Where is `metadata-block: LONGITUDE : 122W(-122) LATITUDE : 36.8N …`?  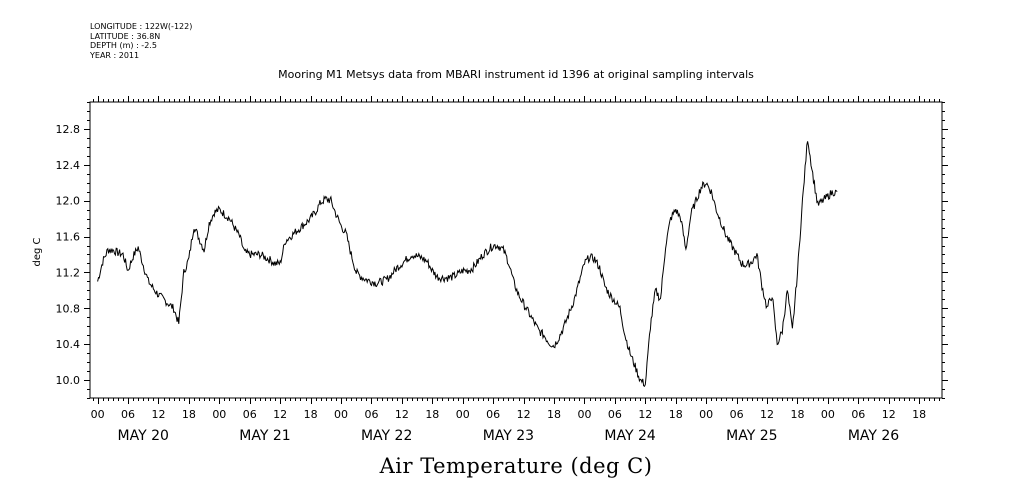
metadata-block: LONGITUDE : 122W(-122) LATITUDE : 36.8N … is located at coordinates (141, 41).